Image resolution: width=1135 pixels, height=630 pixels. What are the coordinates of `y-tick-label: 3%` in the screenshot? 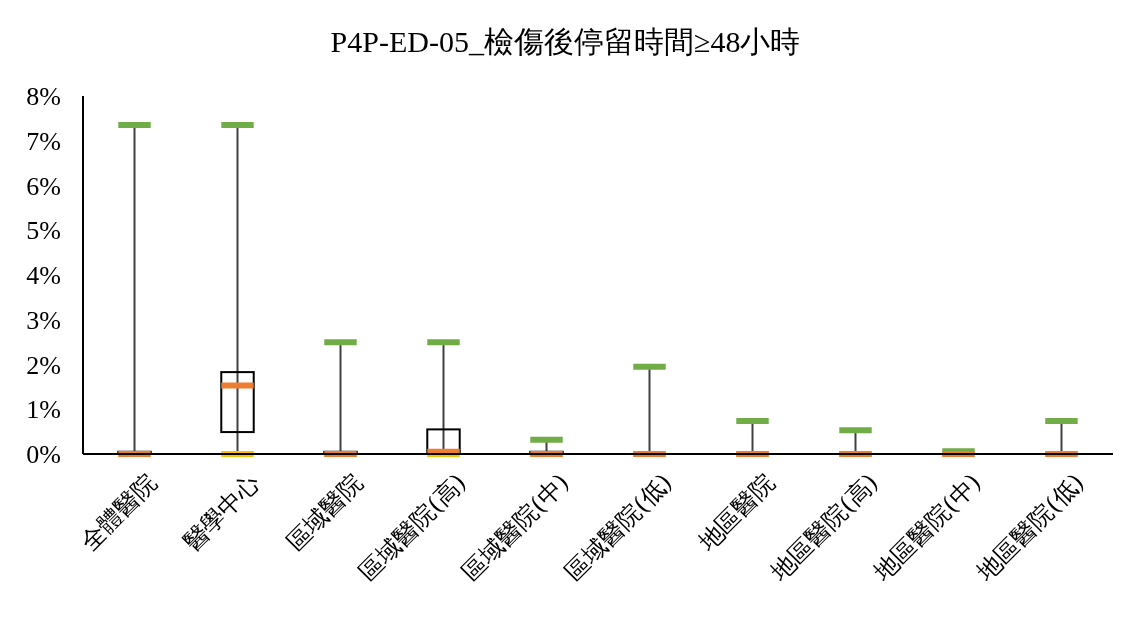 It's located at (43, 320).